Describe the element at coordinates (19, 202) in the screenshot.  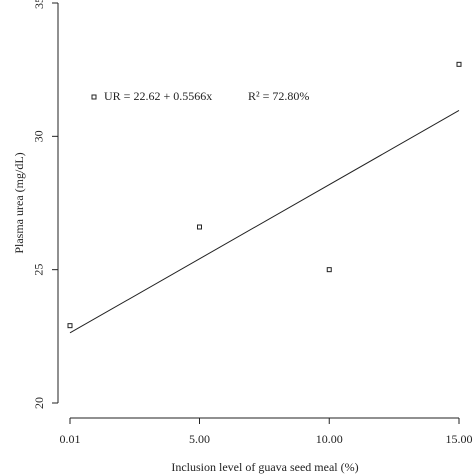
I see `y-axis-label: Plasma urea (mg/dL)` at that location.